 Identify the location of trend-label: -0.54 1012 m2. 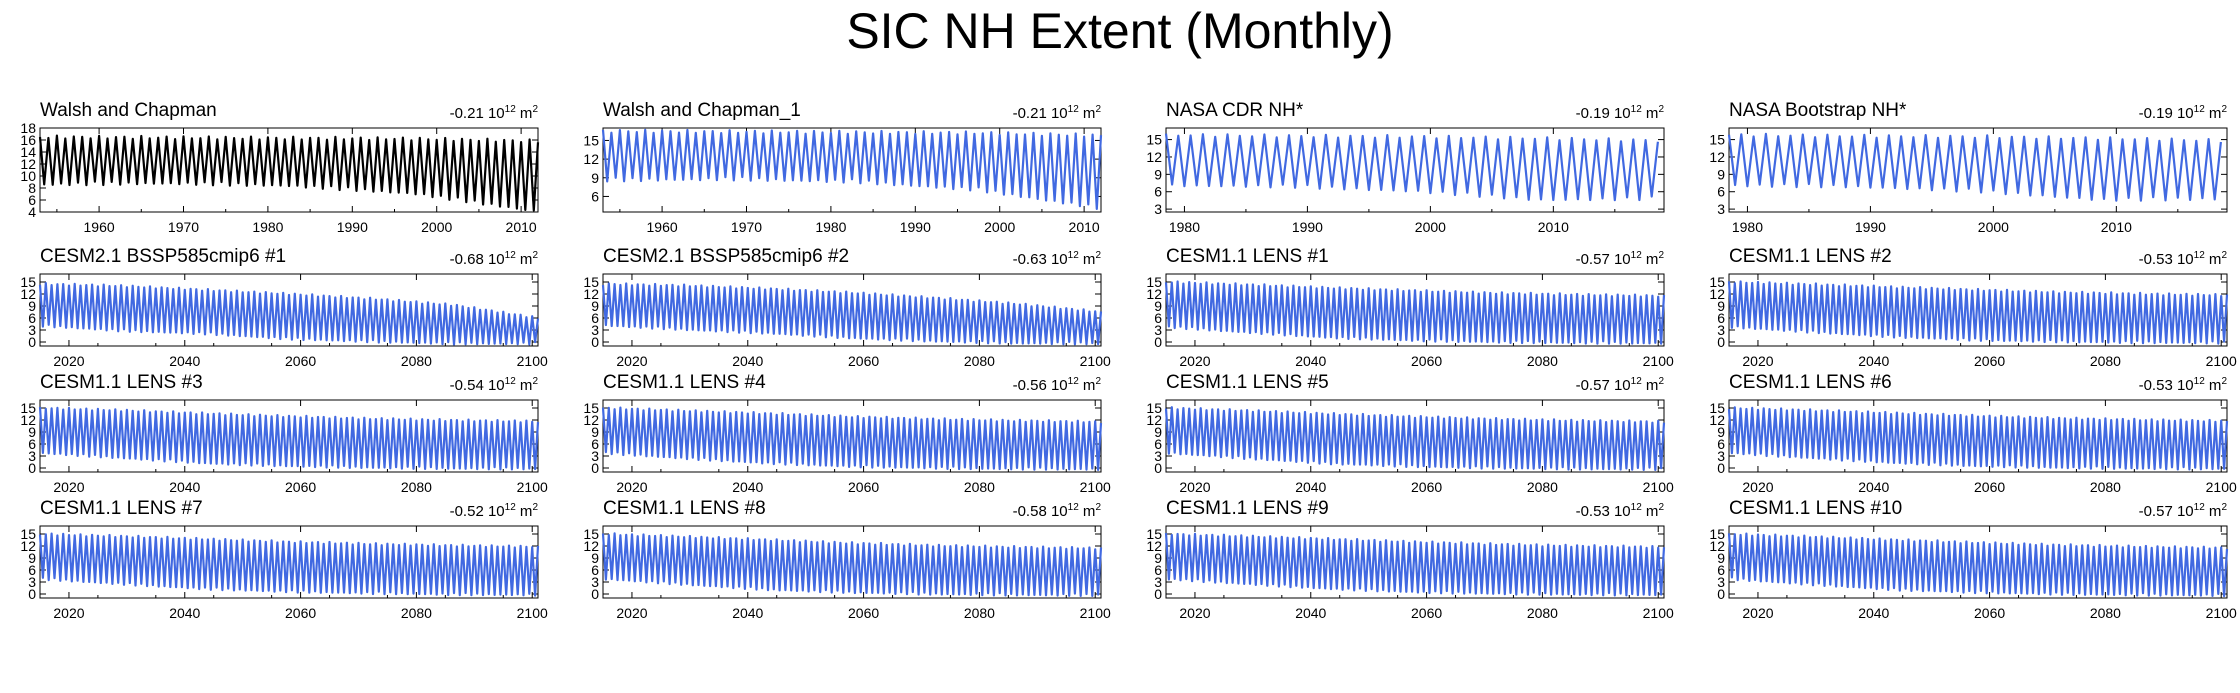
(494, 385).